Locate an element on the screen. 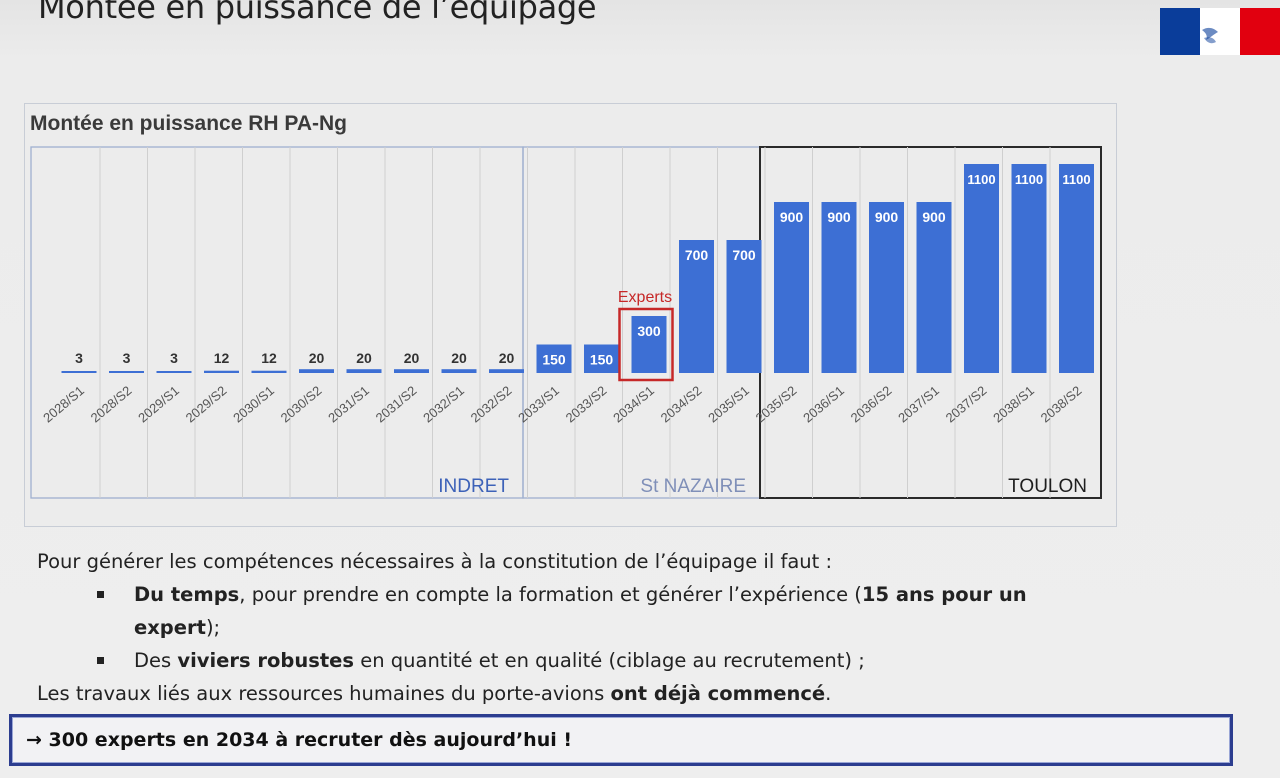 Image resolution: width=1280 pixels, height=778 pixels. x-tick-label: 2029/S1 is located at coordinates (158, 404).